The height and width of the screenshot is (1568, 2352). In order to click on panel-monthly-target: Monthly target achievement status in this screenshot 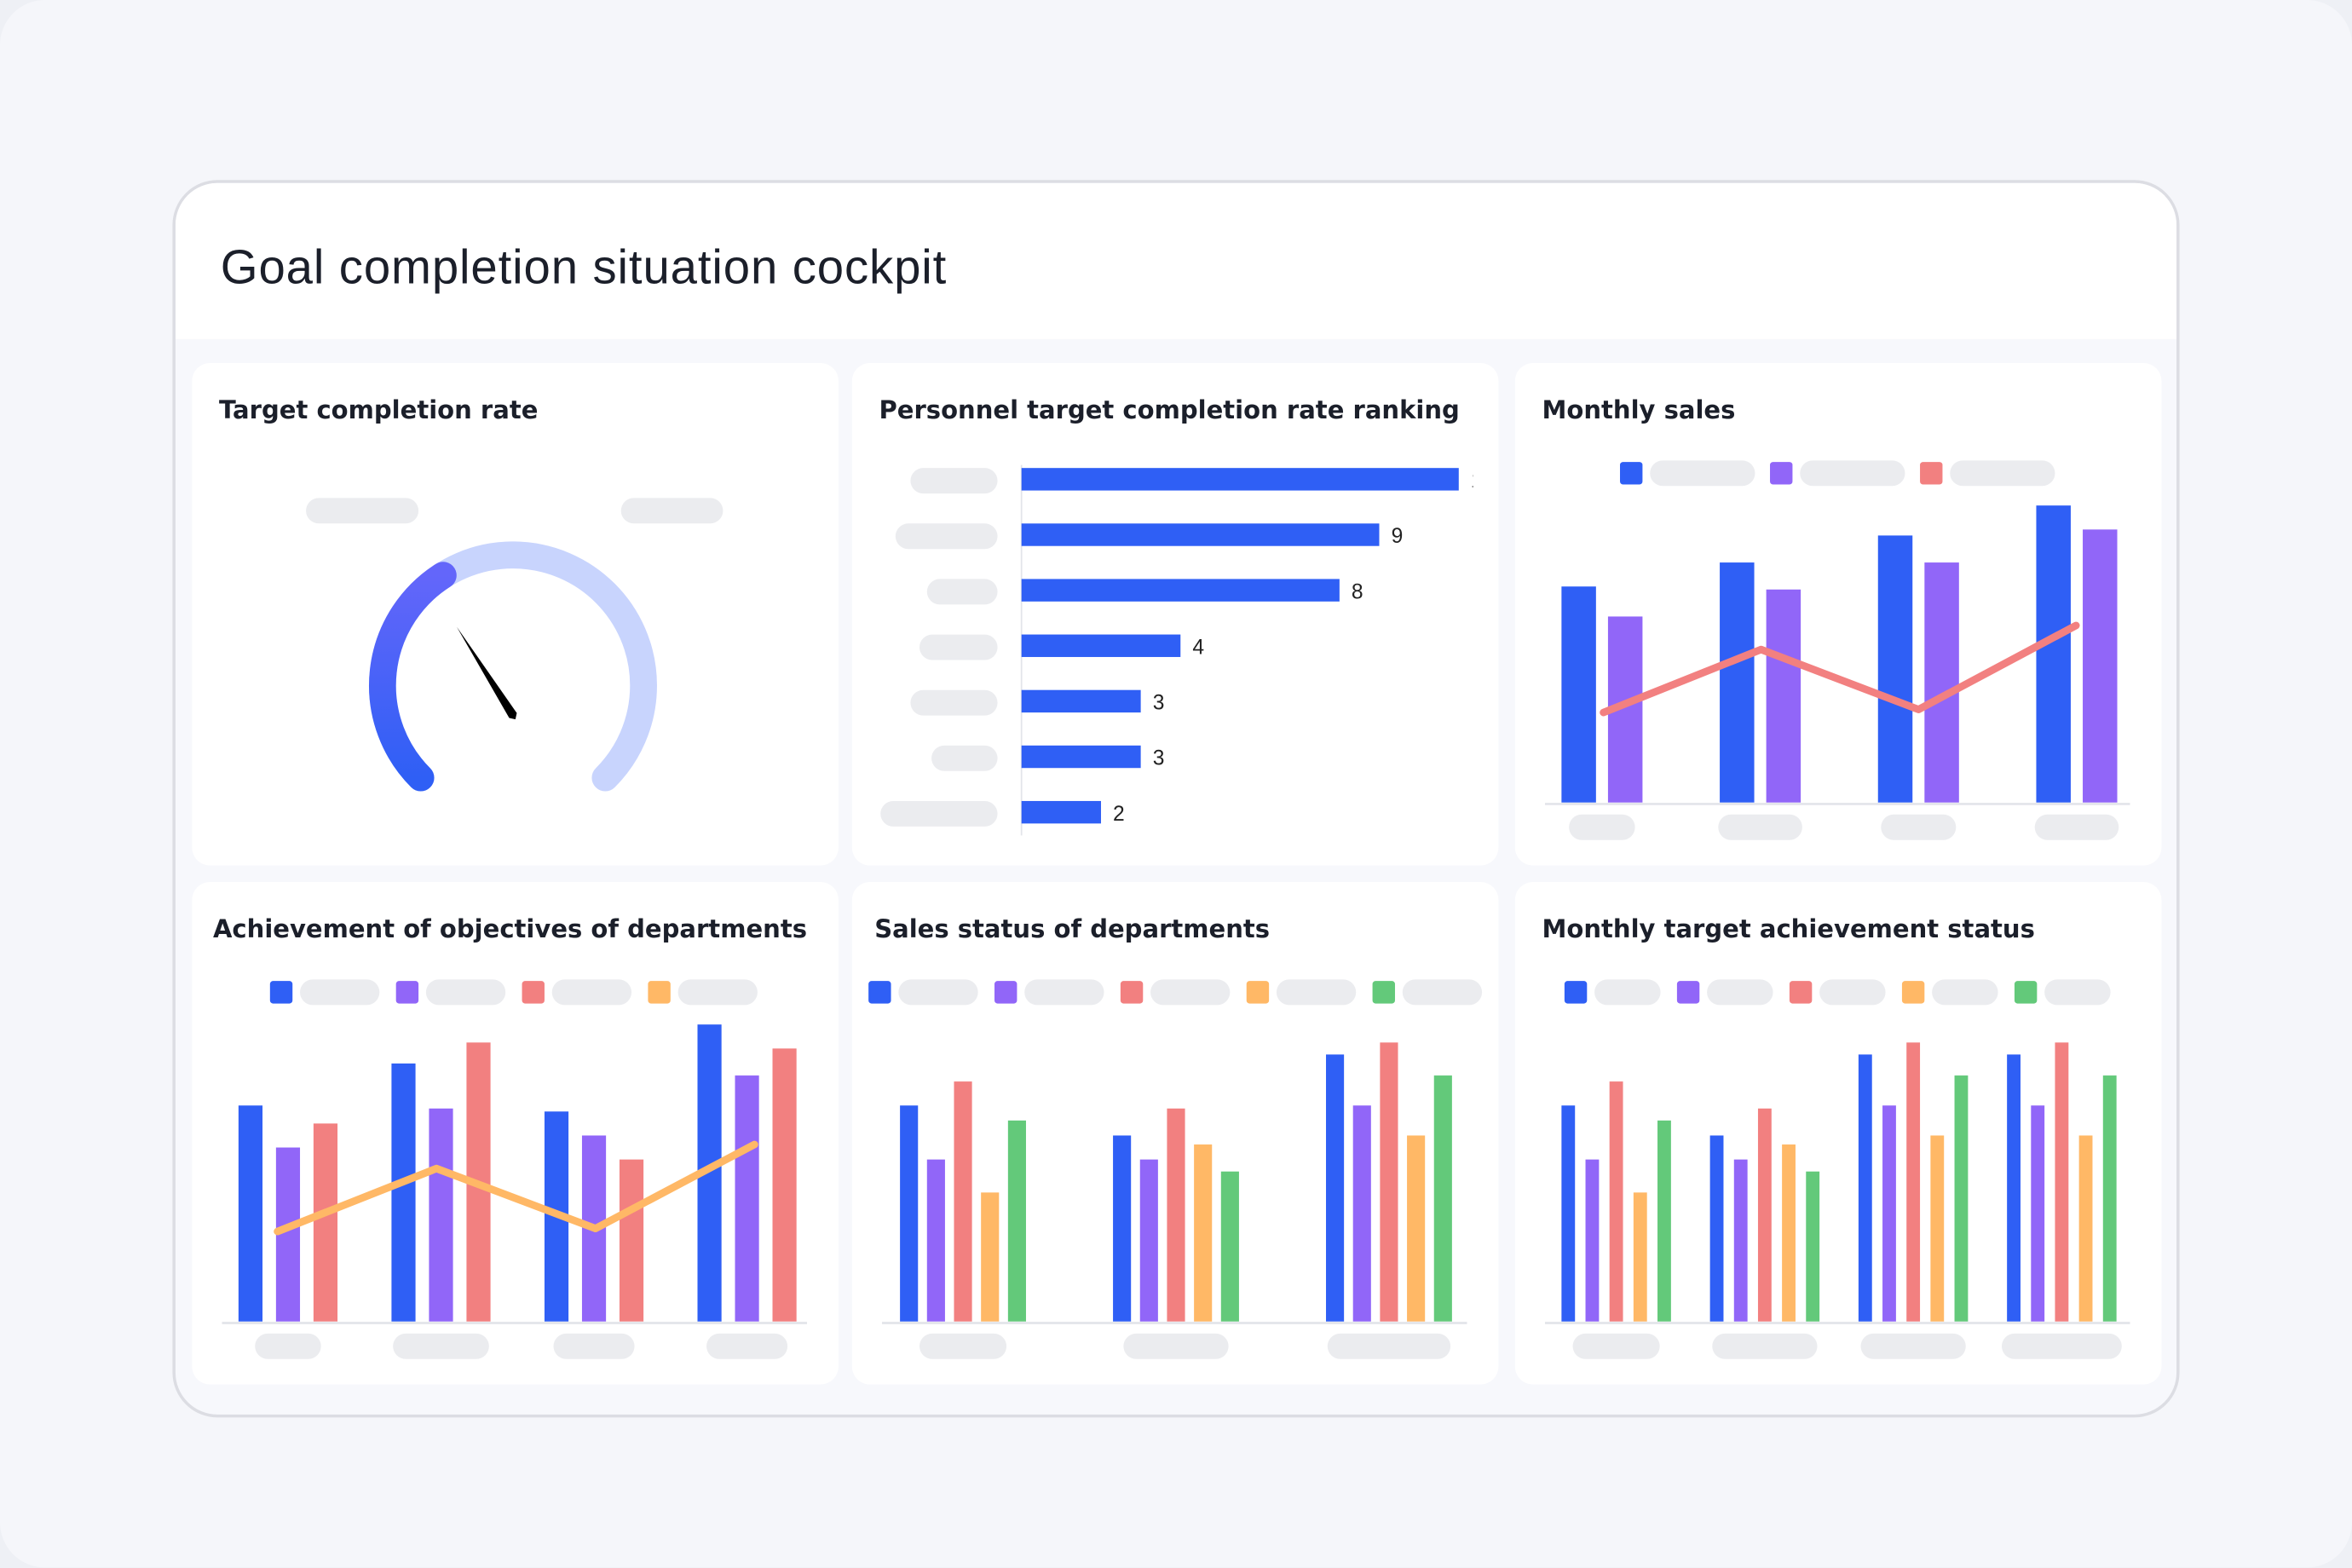, I will do `click(1838, 1133)`.